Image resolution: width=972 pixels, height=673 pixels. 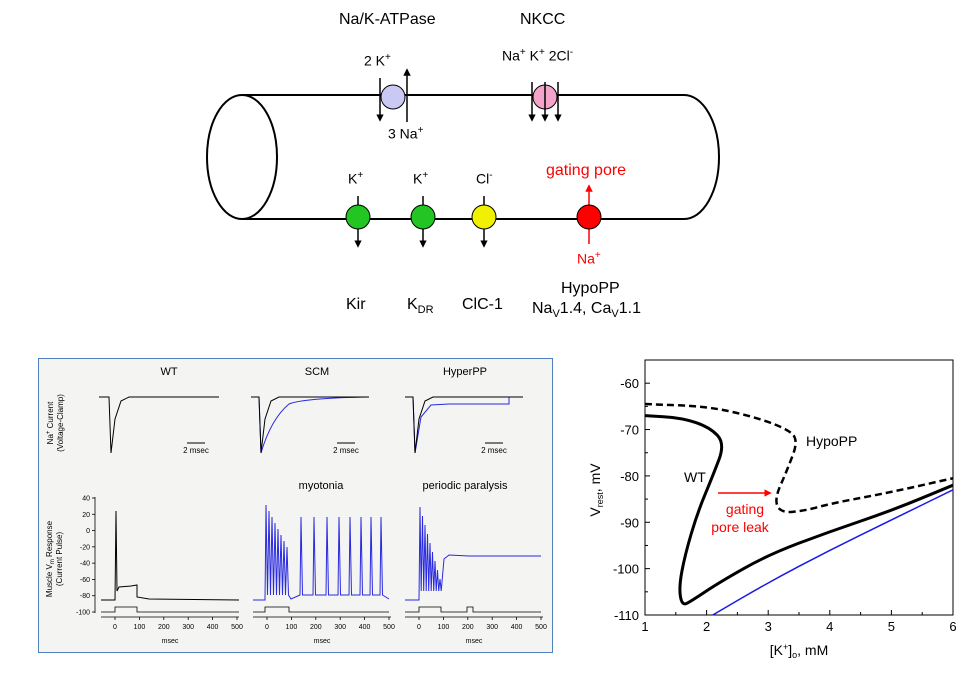 I want to click on kdr-ion: K, so click(x=418, y=178).